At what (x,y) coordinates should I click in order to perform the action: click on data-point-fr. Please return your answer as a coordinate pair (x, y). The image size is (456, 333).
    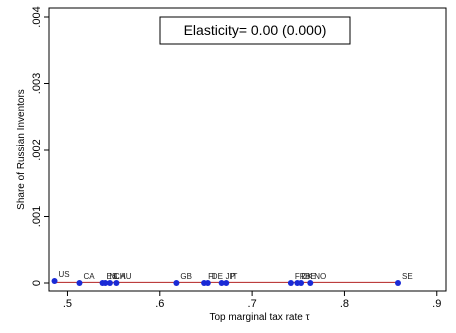
    Looking at the image, I should click on (290, 283).